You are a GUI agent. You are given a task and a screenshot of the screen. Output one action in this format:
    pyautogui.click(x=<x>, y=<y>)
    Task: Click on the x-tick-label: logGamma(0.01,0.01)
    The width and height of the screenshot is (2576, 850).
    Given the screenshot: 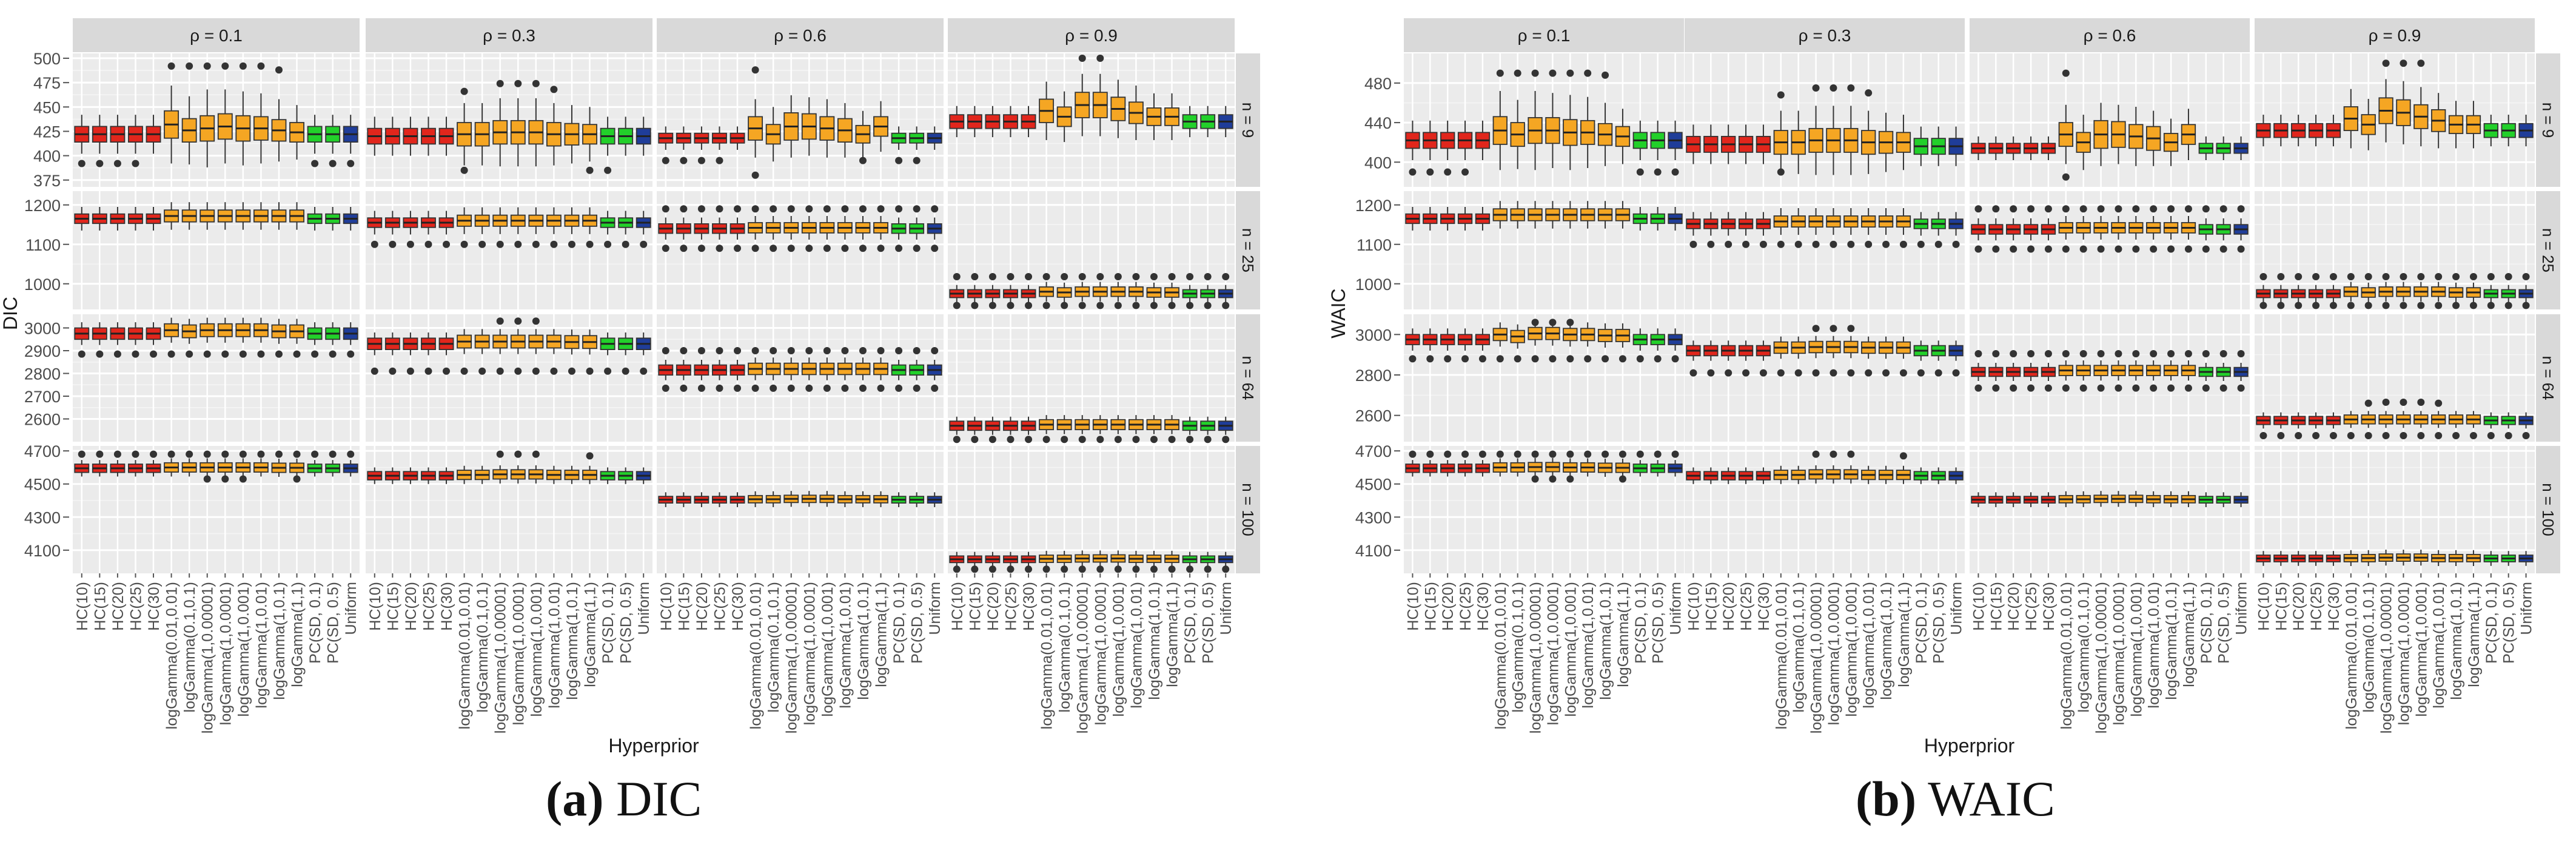 What is the action you would take?
    pyautogui.click(x=757, y=655)
    